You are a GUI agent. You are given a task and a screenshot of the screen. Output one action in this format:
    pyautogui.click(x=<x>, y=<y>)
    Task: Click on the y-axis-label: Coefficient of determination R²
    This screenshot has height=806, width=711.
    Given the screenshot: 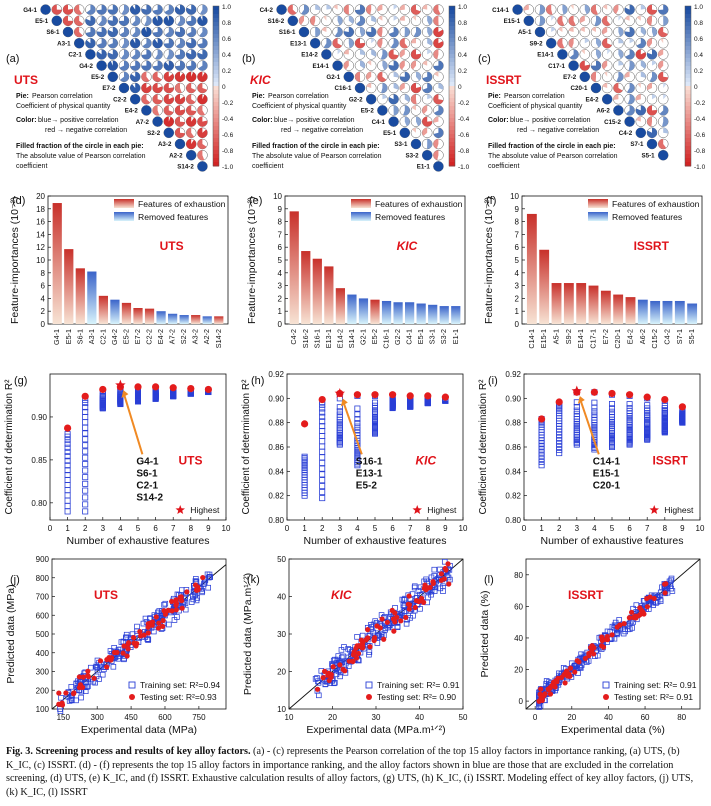 What is the action you would take?
    pyautogui.click(x=246, y=447)
    